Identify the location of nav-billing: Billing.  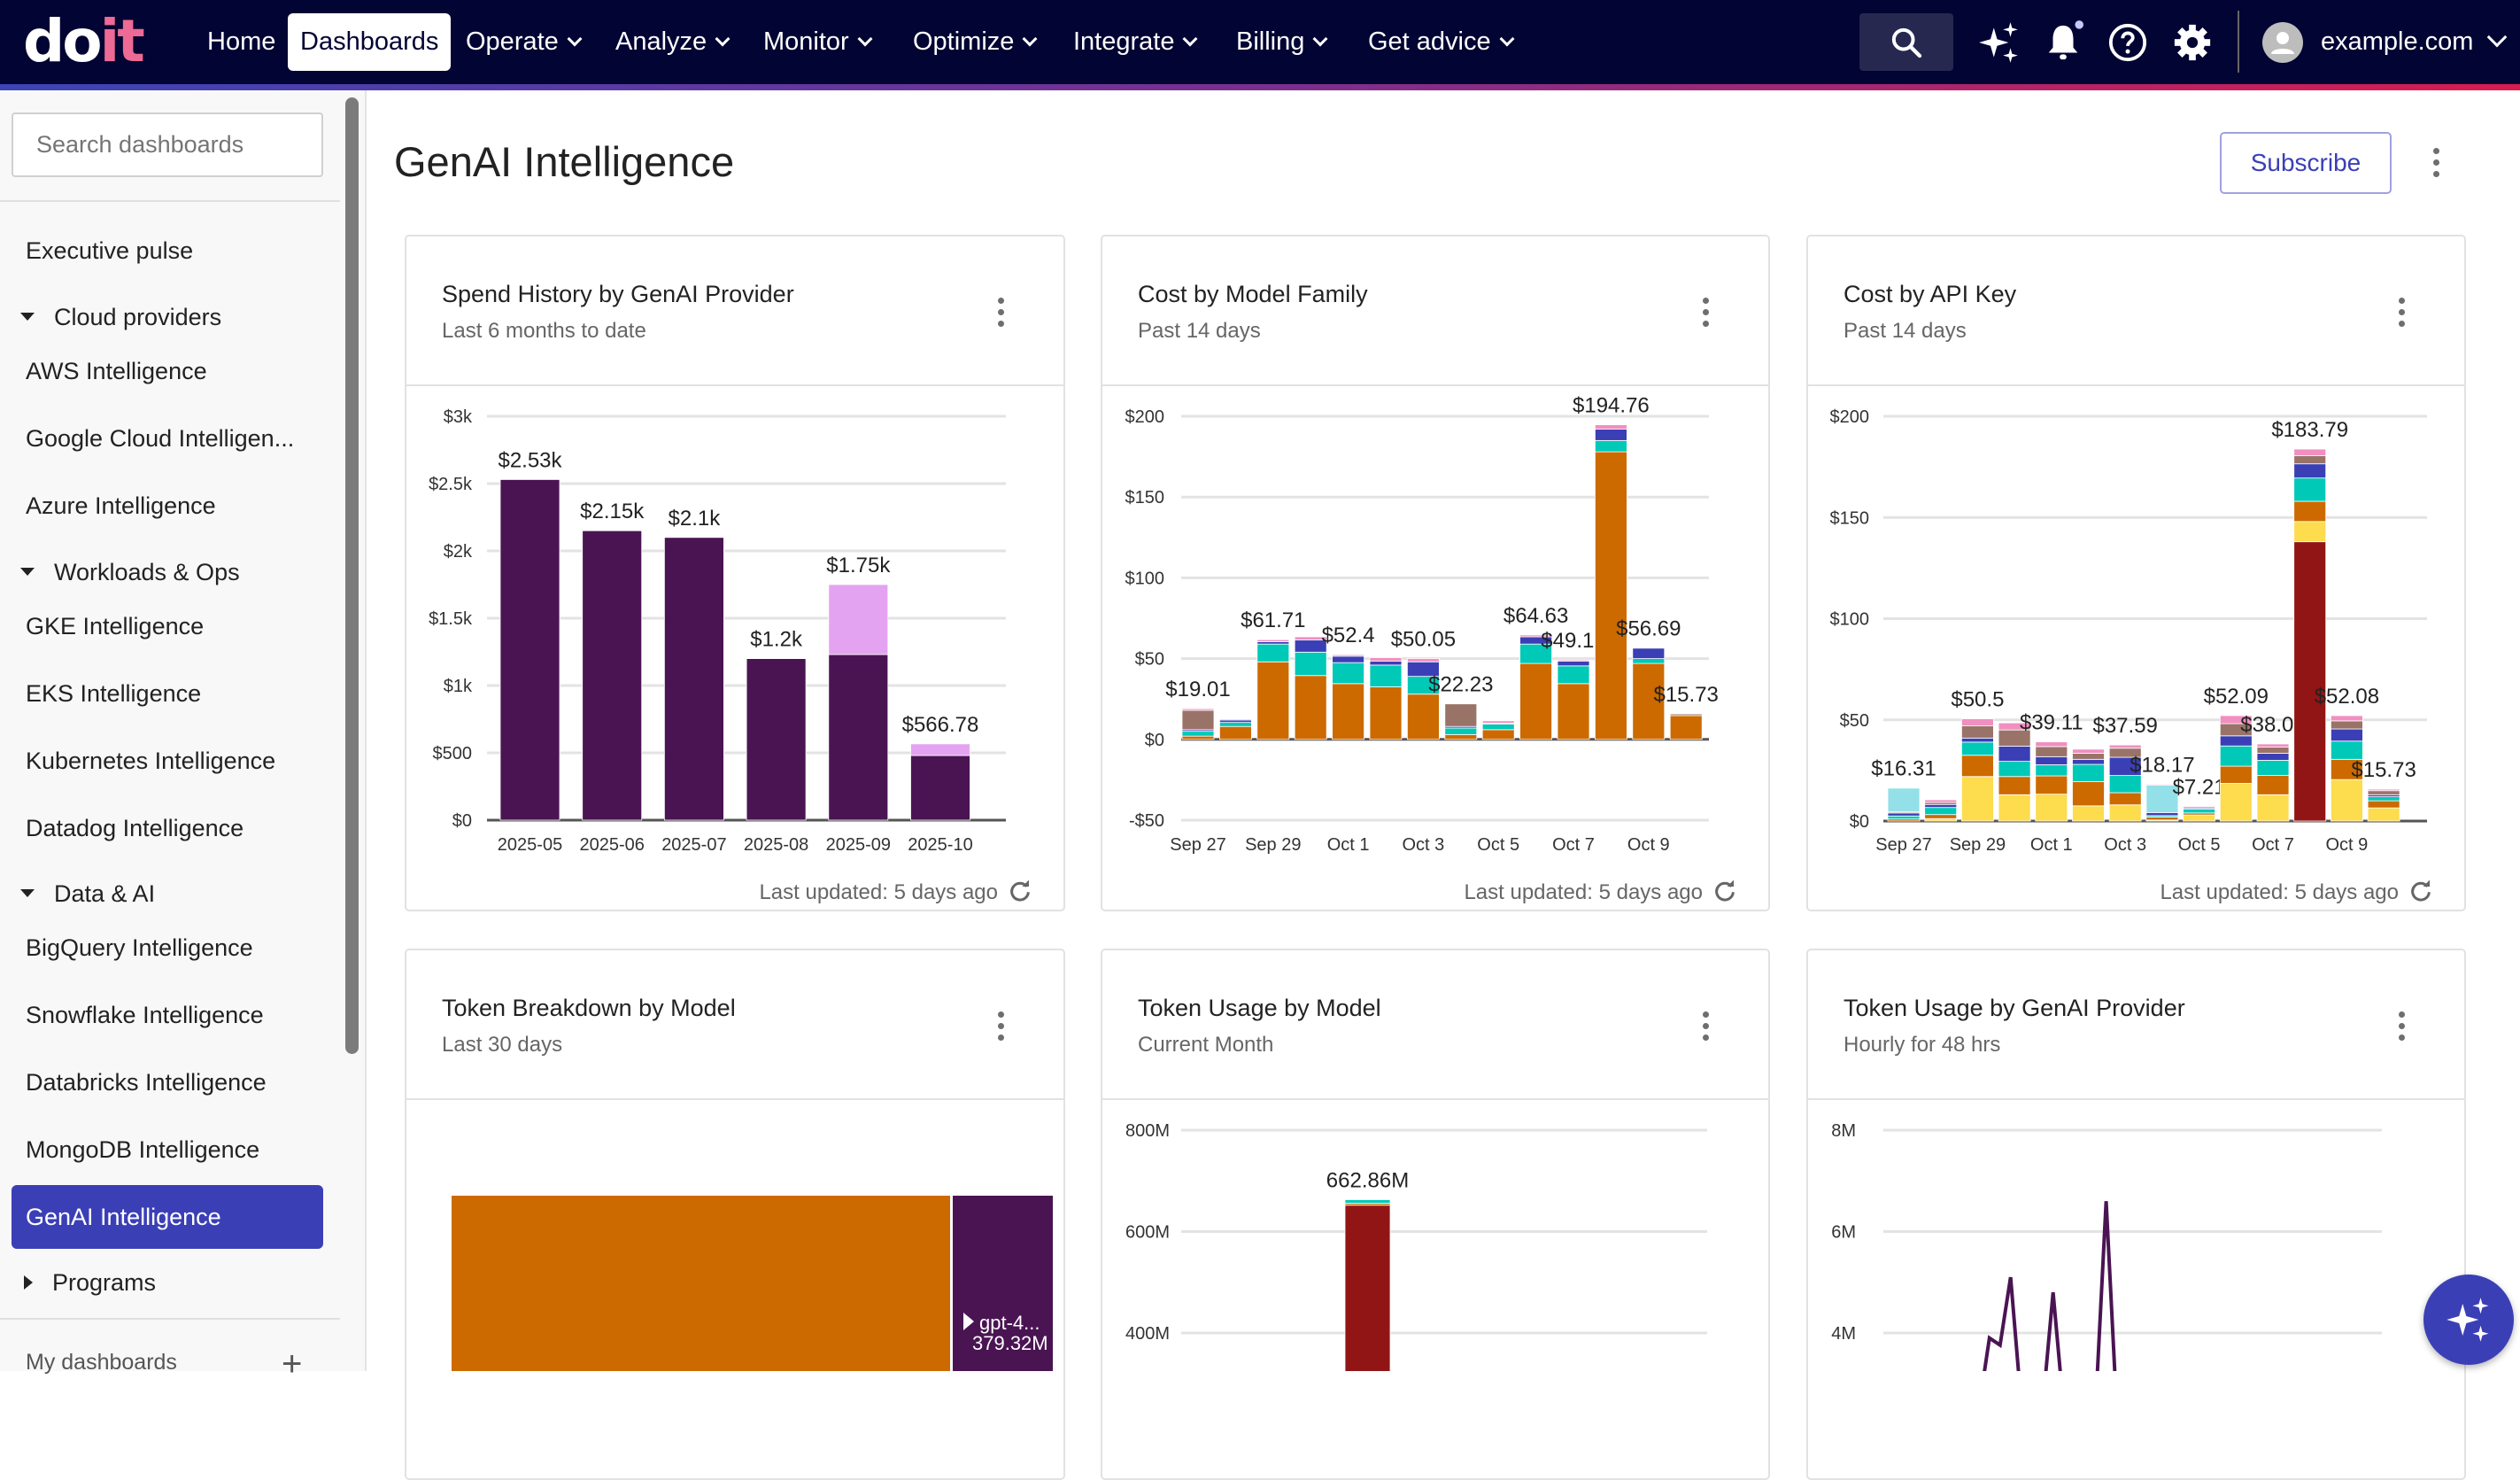
(1281, 42).